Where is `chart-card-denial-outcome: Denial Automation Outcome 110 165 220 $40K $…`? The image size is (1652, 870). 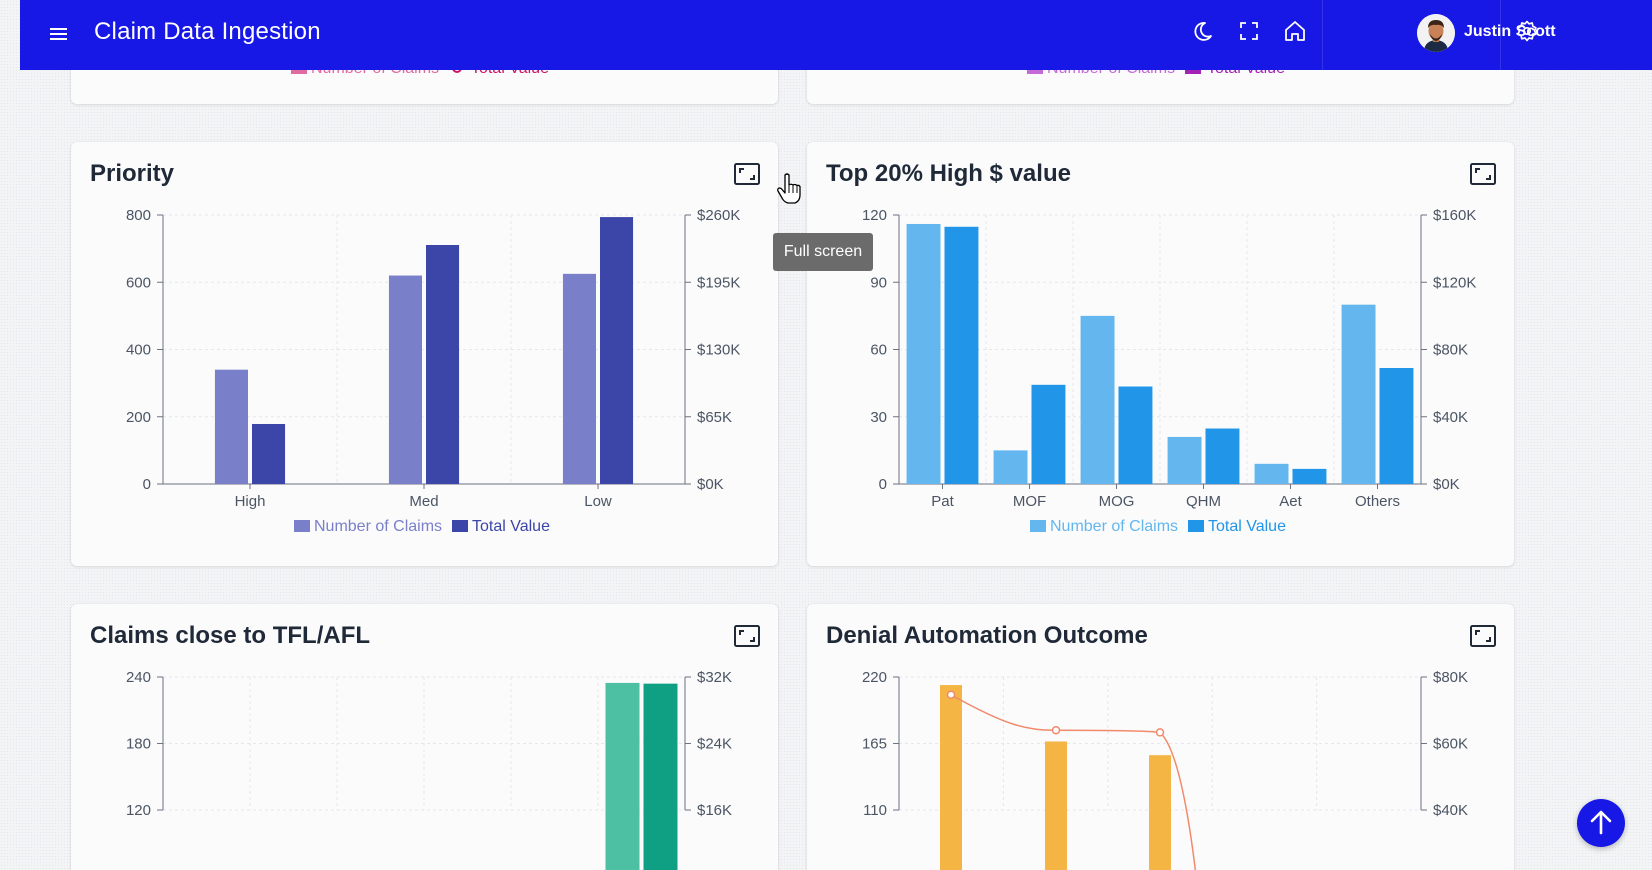 chart-card-denial-outcome: Denial Automation Outcome 110 165 220 $40K $… is located at coordinates (1160, 737).